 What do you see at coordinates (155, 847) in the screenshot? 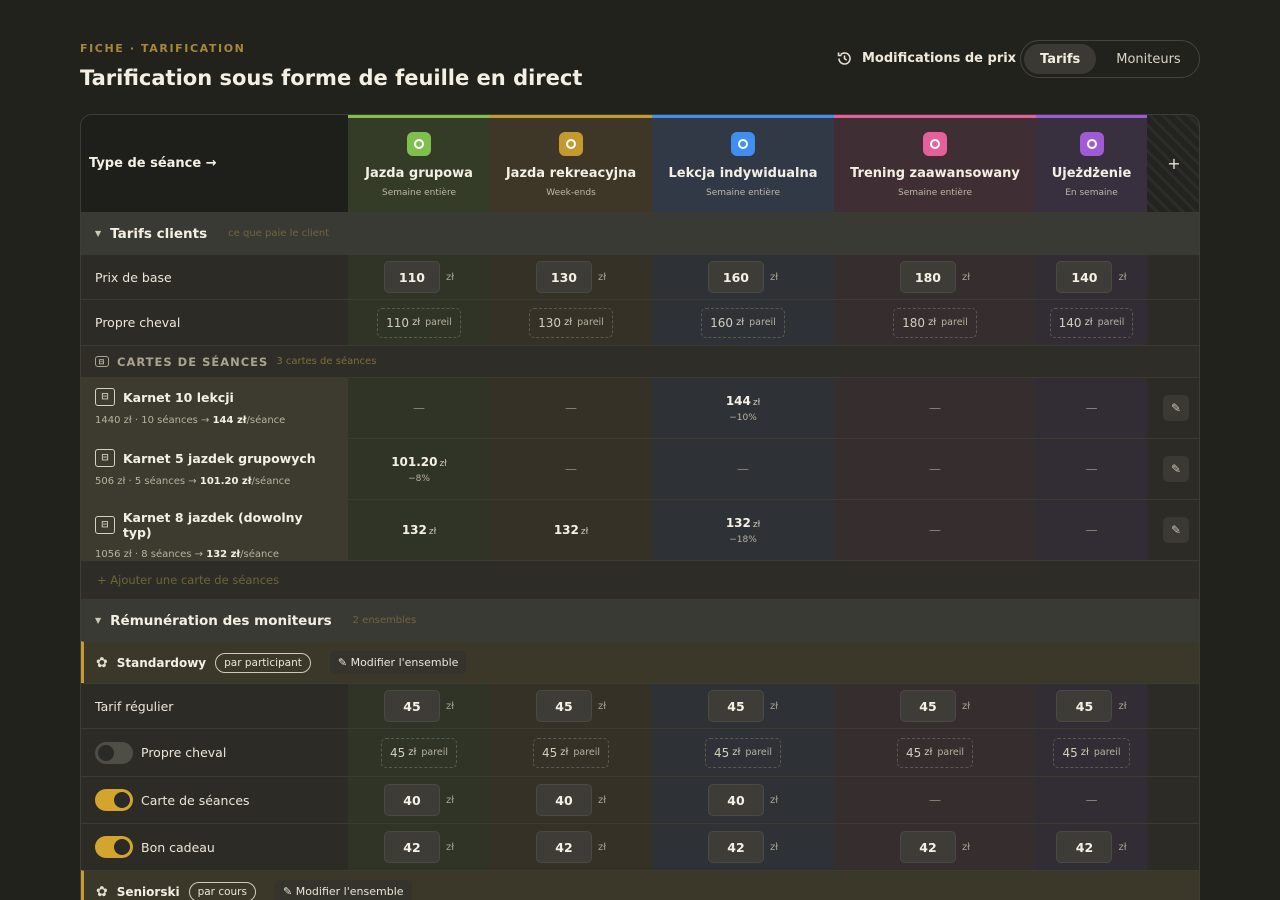
I see `row-label: Bon cadeau` at bounding box center [155, 847].